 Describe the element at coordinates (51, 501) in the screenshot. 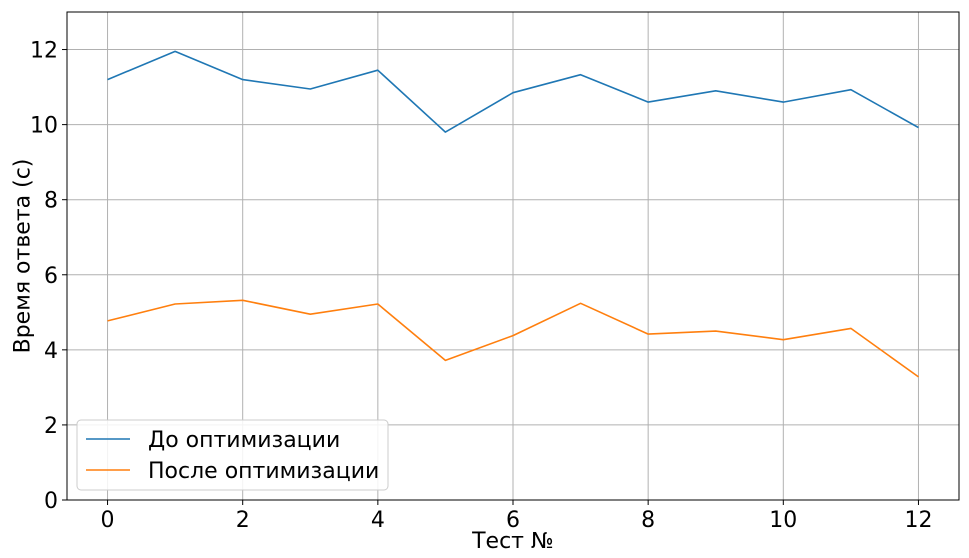

I see `y-tick-label: 0` at that location.